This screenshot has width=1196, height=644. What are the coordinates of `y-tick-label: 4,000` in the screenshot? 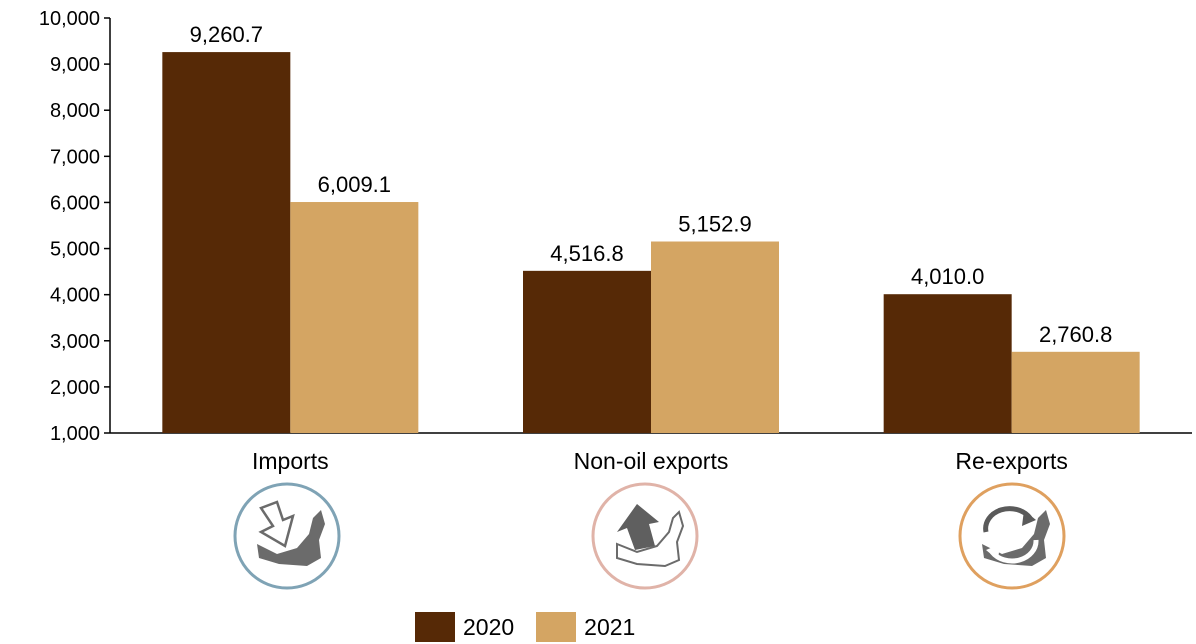 It's located at (75, 296).